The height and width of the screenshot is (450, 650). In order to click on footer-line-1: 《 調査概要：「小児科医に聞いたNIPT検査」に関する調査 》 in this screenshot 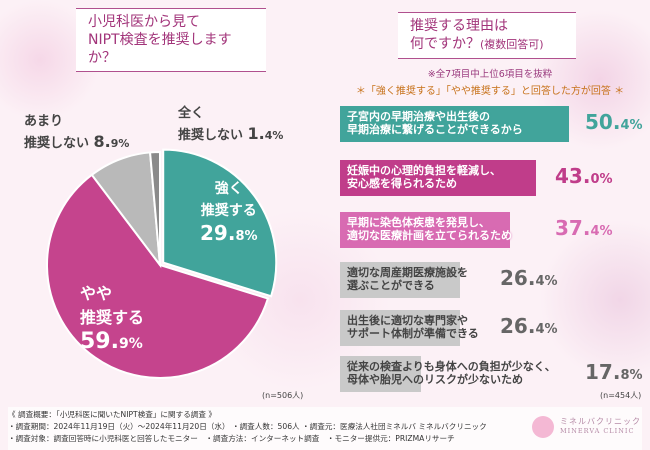, I will do `click(112, 414)`.